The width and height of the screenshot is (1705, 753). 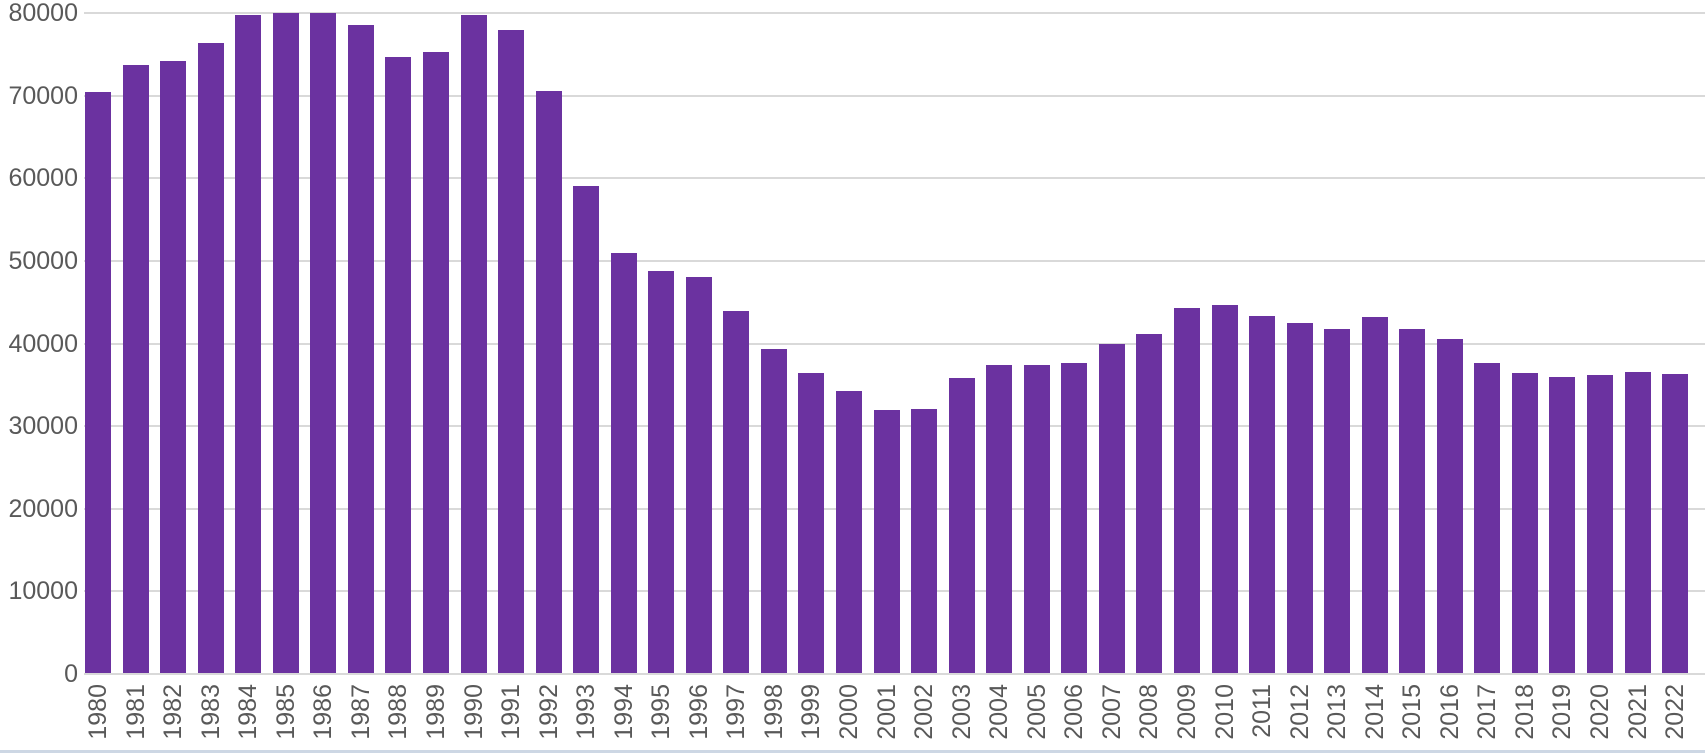 What do you see at coordinates (435, 712) in the screenshot?
I see `x-tick-label-1989: 1989` at bounding box center [435, 712].